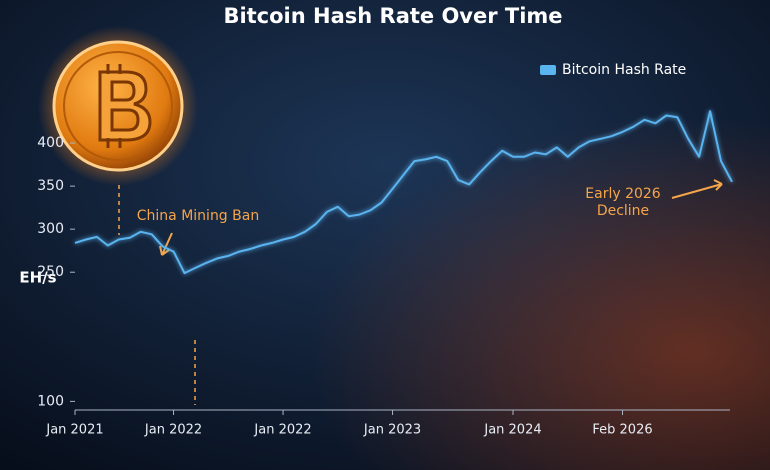 The image size is (770, 470). What do you see at coordinates (74, 430) in the screenshot?
I see `x-tick-label: Jan 2021` at bounding box center [74, 430].